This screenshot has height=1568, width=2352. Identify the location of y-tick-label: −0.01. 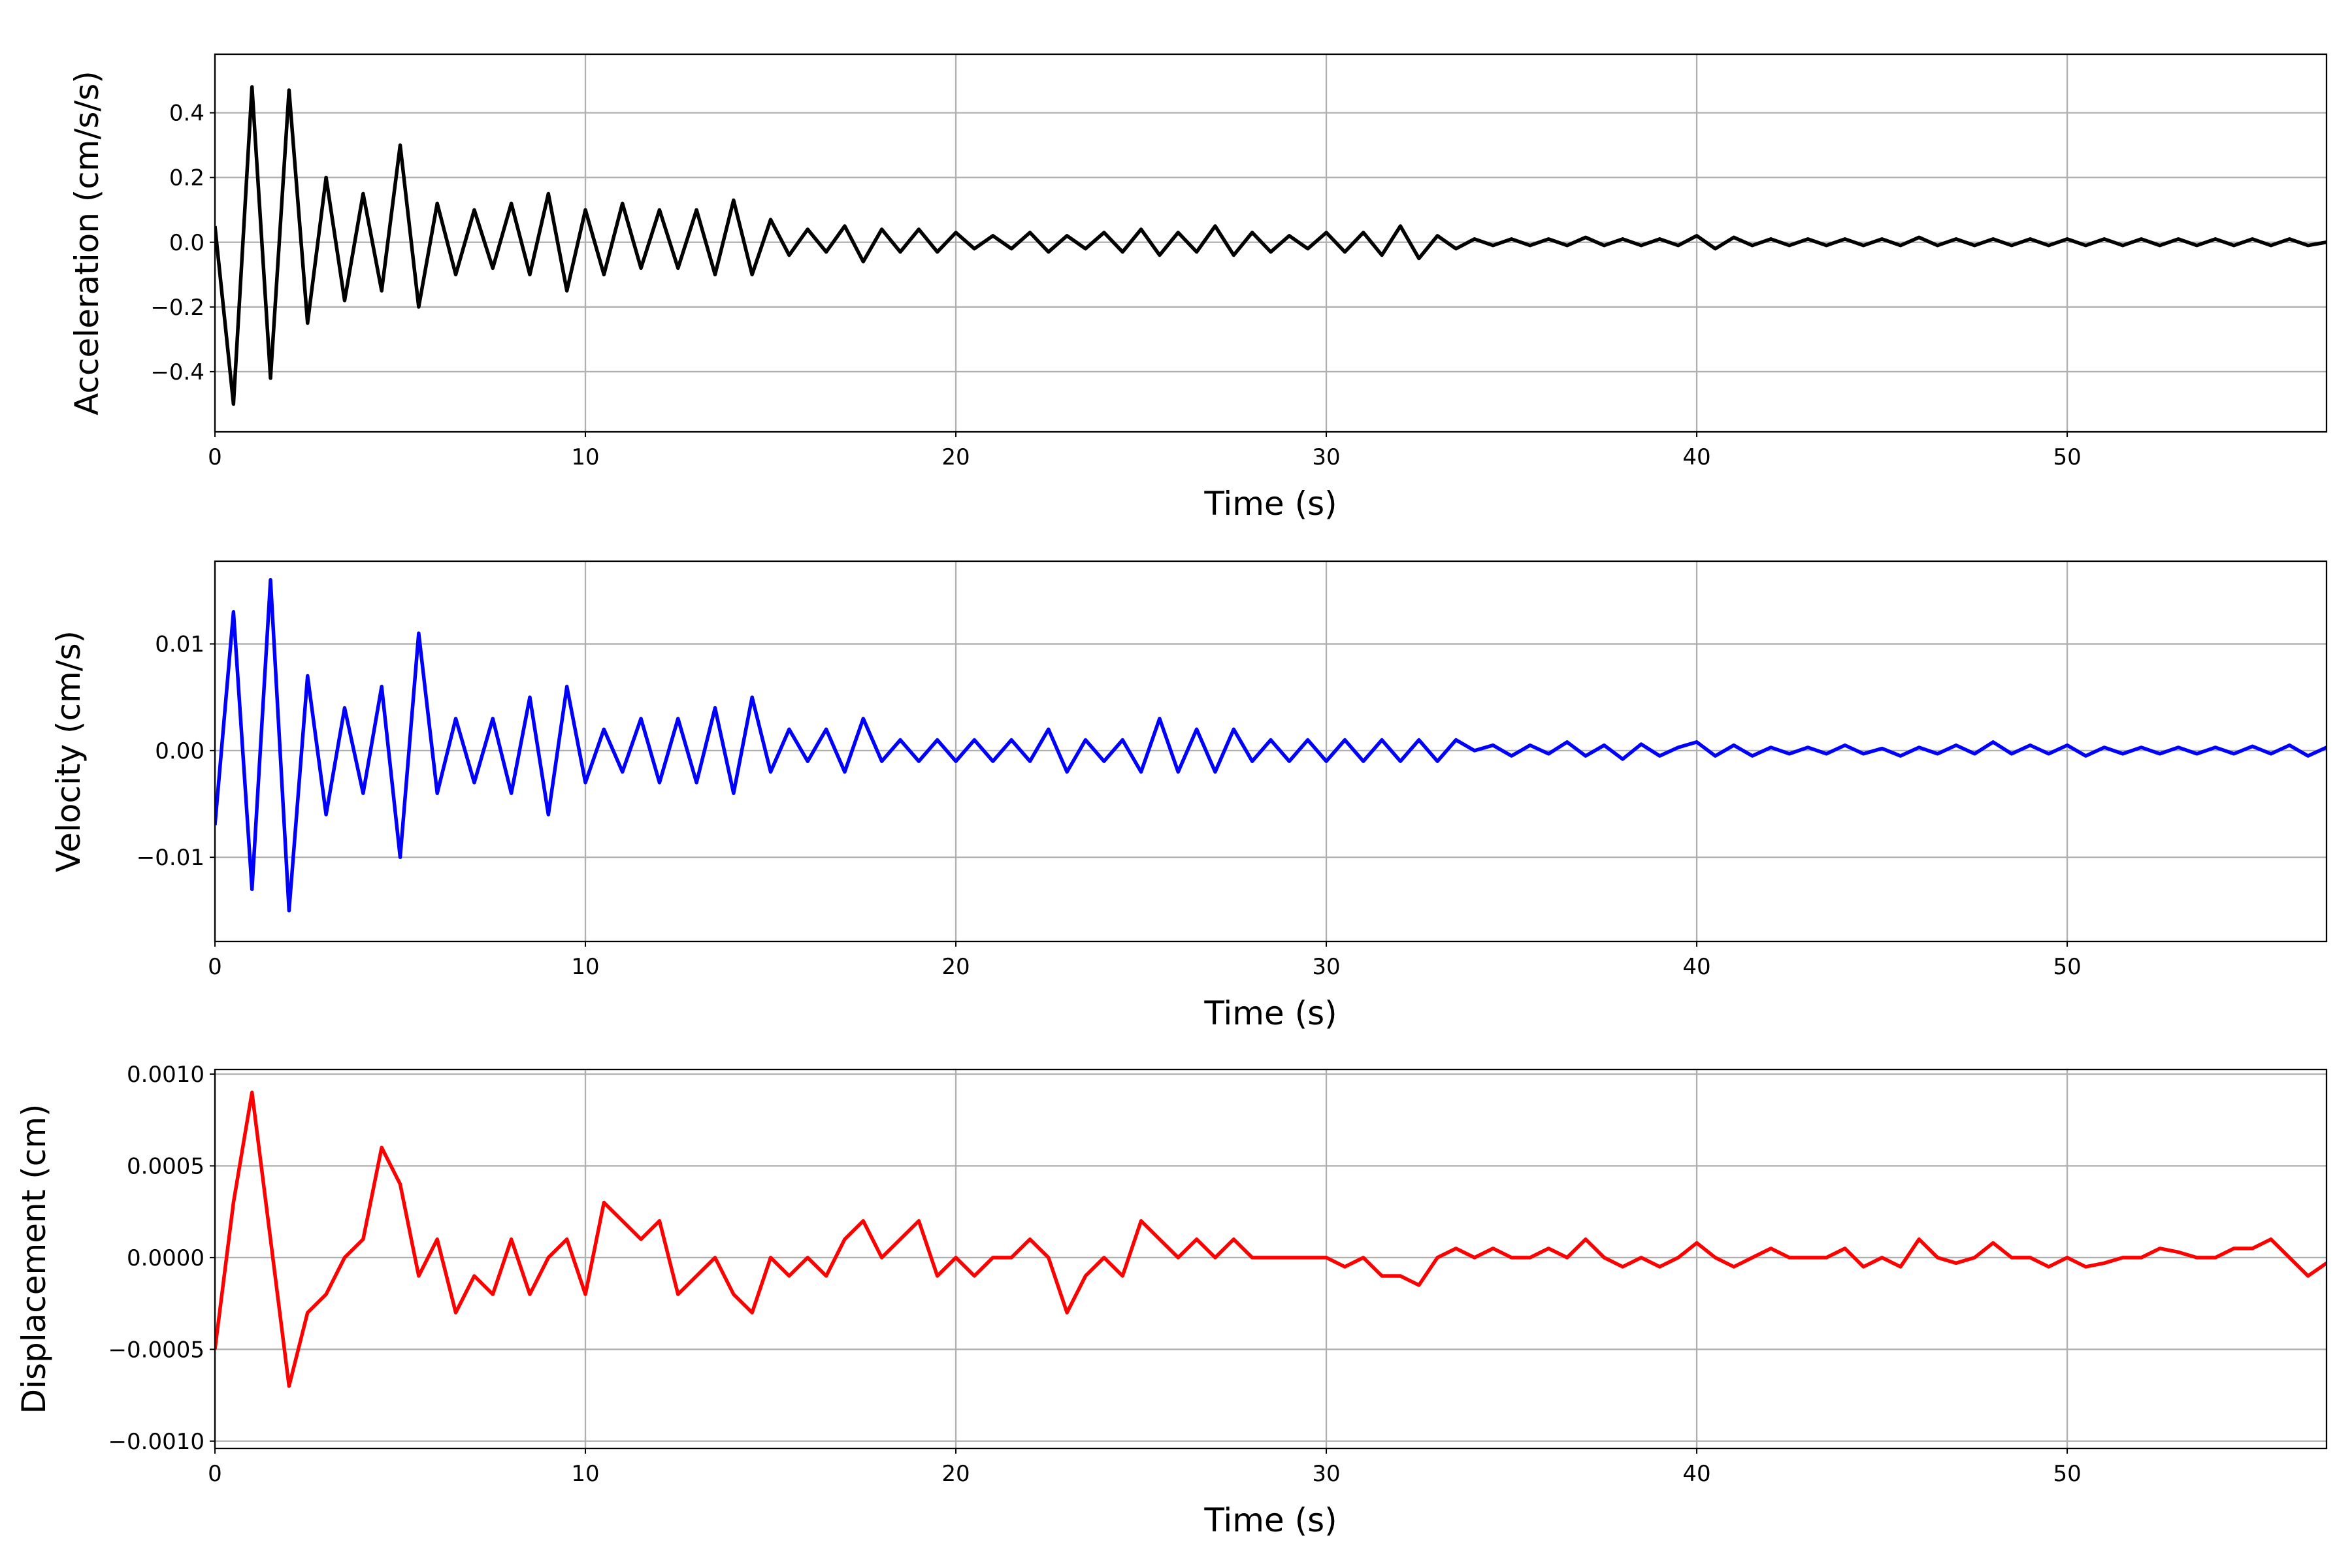
(170, 858).